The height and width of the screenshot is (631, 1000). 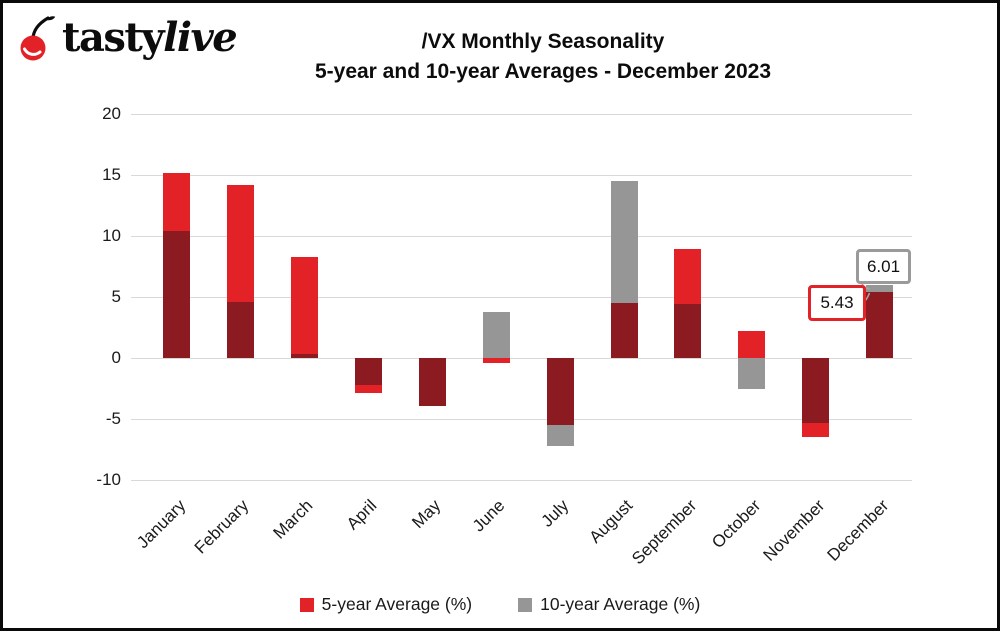 I want to click on gridline--5, so click(x=521, y=419).